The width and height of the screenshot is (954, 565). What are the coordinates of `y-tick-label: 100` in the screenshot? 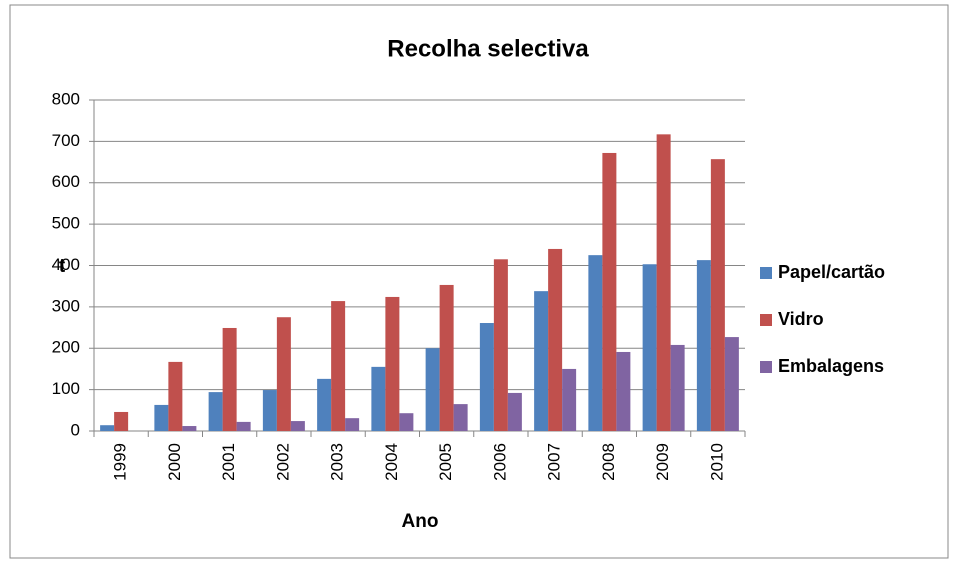 It's located at (66, 388).